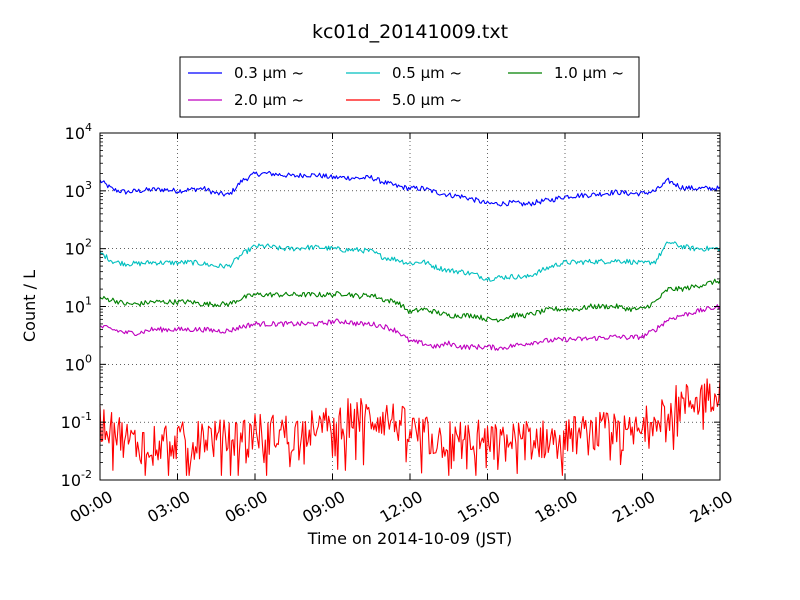 This screenshot has height=600, width=800. I want to click on chart-title: kc01d_20141009.txt, so click(410, 32).